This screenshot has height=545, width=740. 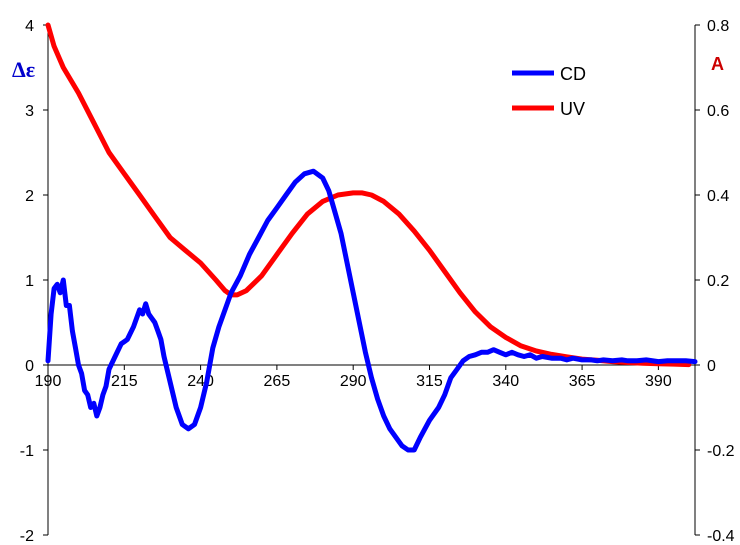 What do you see at coordinates (29, 26) in the screenshot?
I see `y-tick-label: 4` at bounding box center [29, 26].